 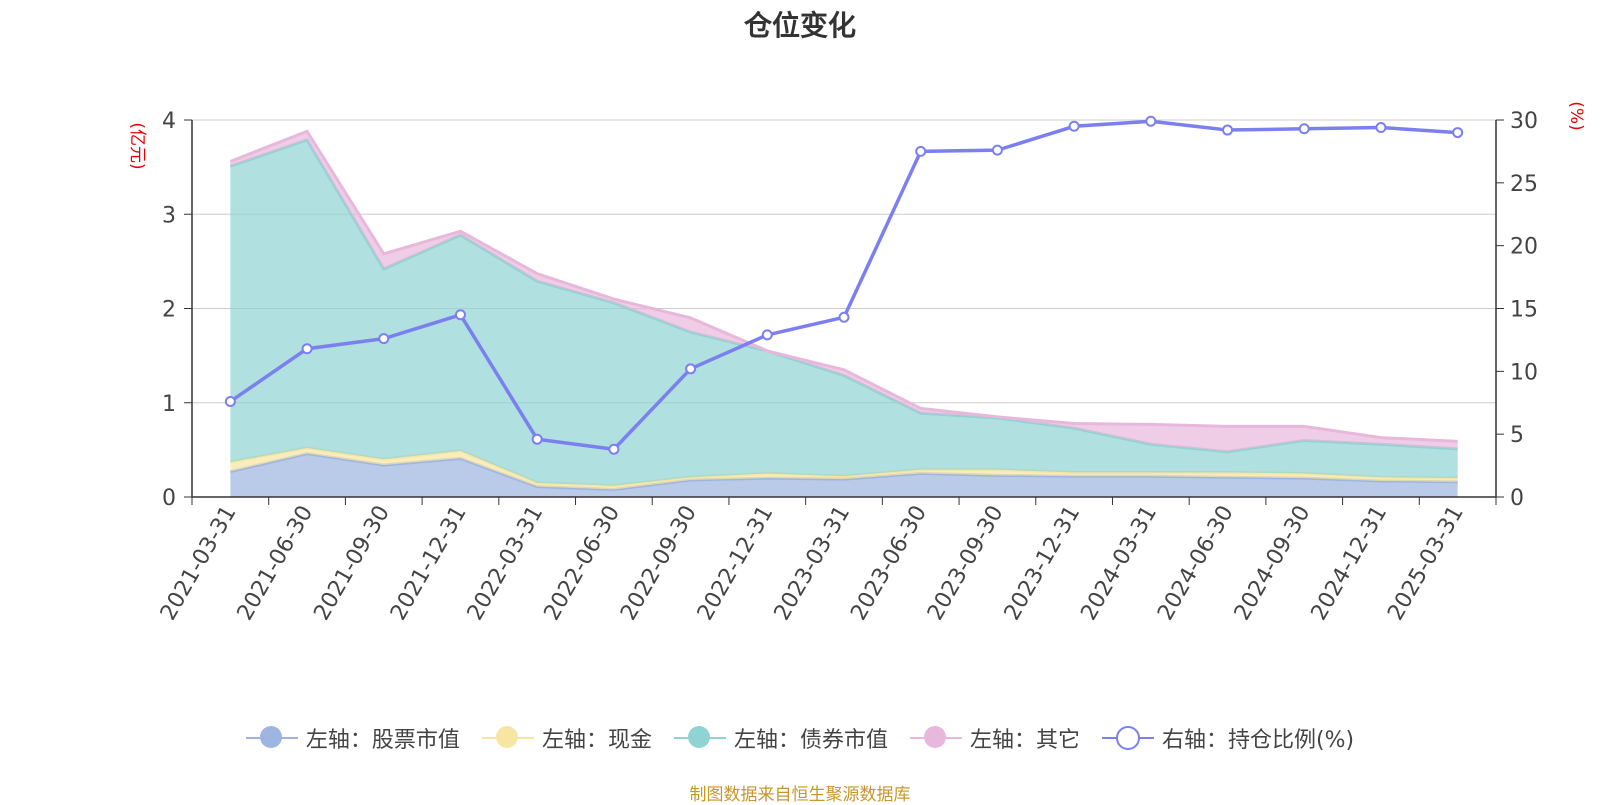 I want to click on x-tick-label: 2024-06-30, so click(x=1196, y=563).